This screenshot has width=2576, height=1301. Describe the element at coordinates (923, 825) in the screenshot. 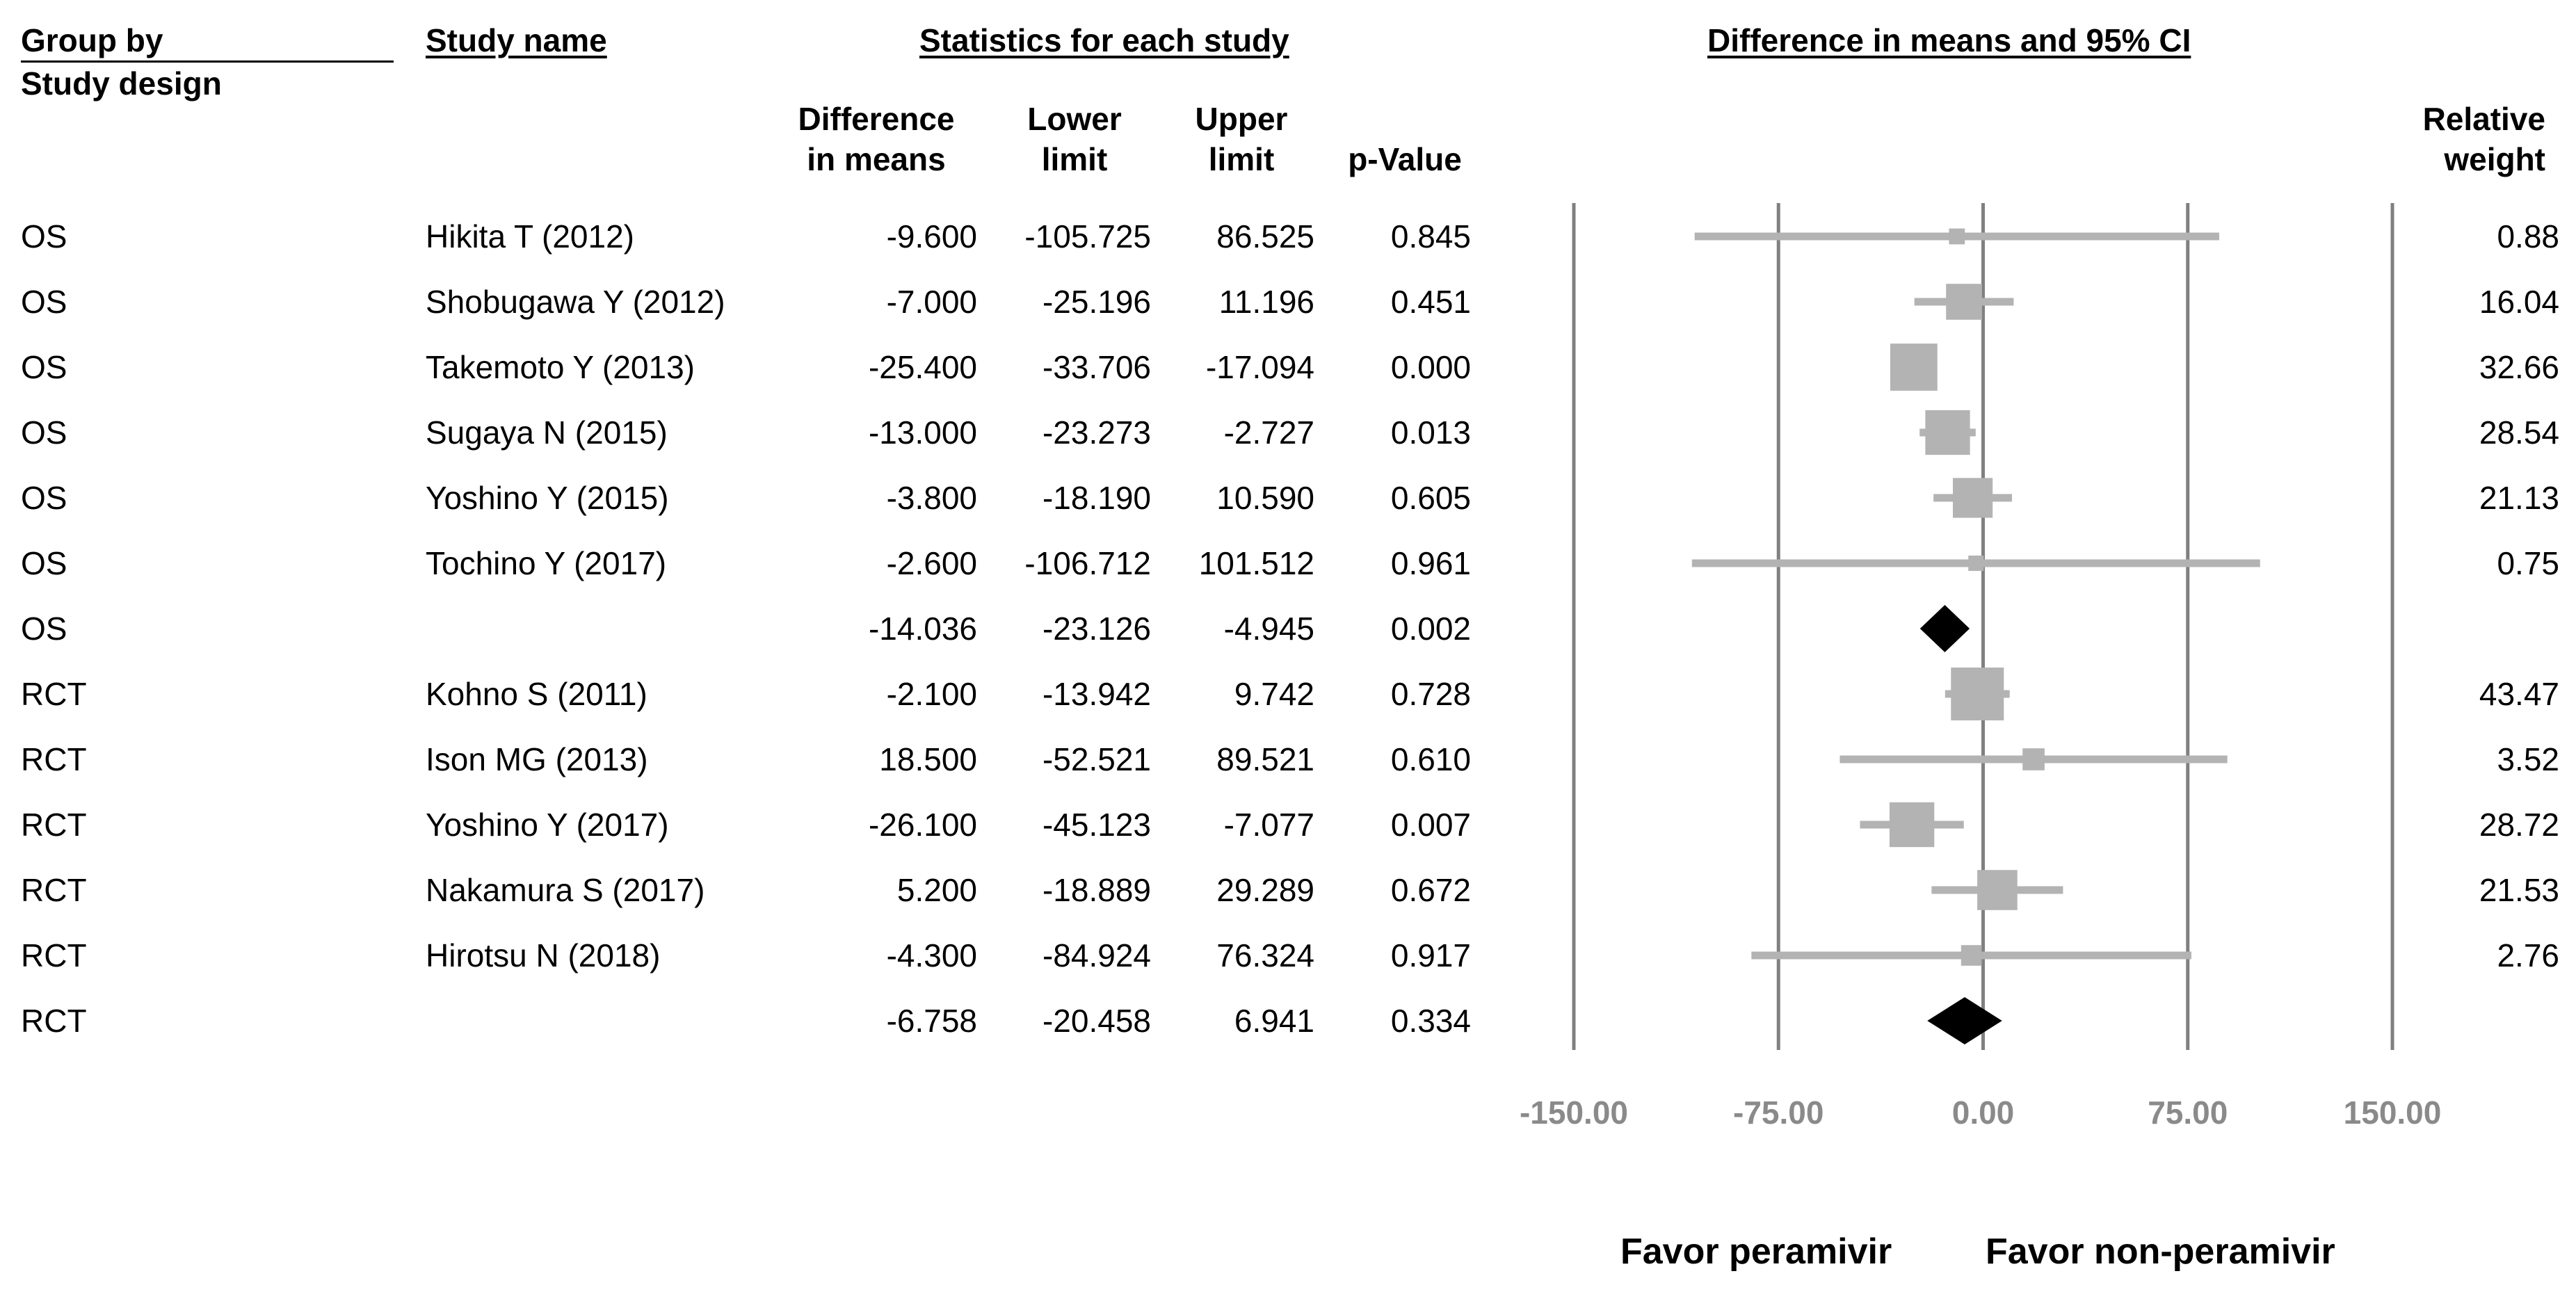

I see `row-diff: -26.100` at that location.